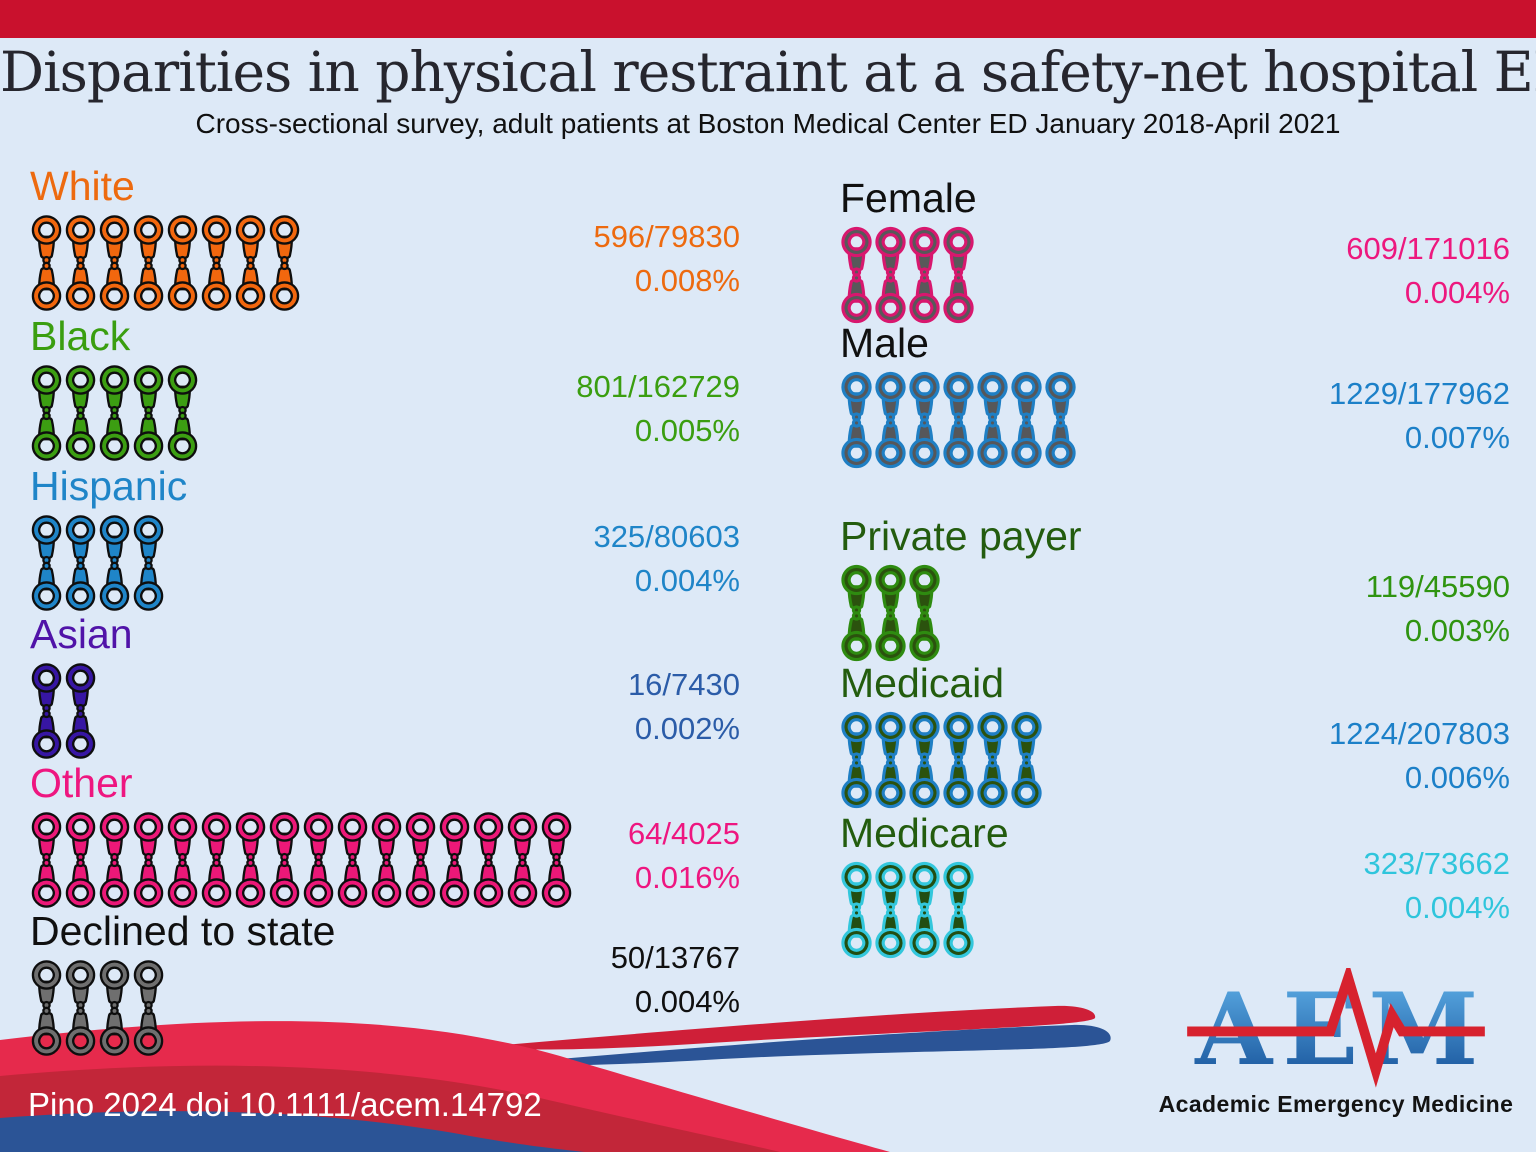 This screenshot has width=1536, height=1152. Describe the element at coordinates (922, 683) in the screenshot. I see `category-label: Medicaid` at that location.